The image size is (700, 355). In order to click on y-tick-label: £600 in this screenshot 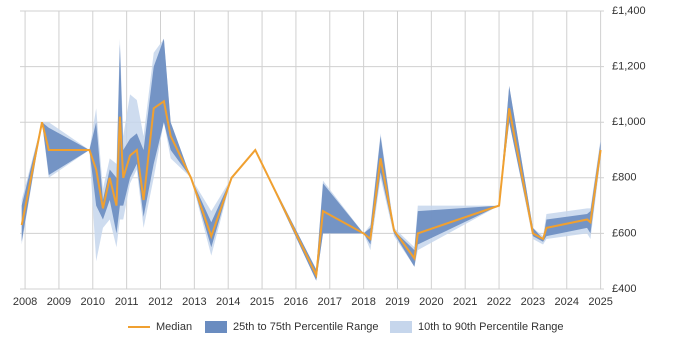, I will do `click(624, 233)`.